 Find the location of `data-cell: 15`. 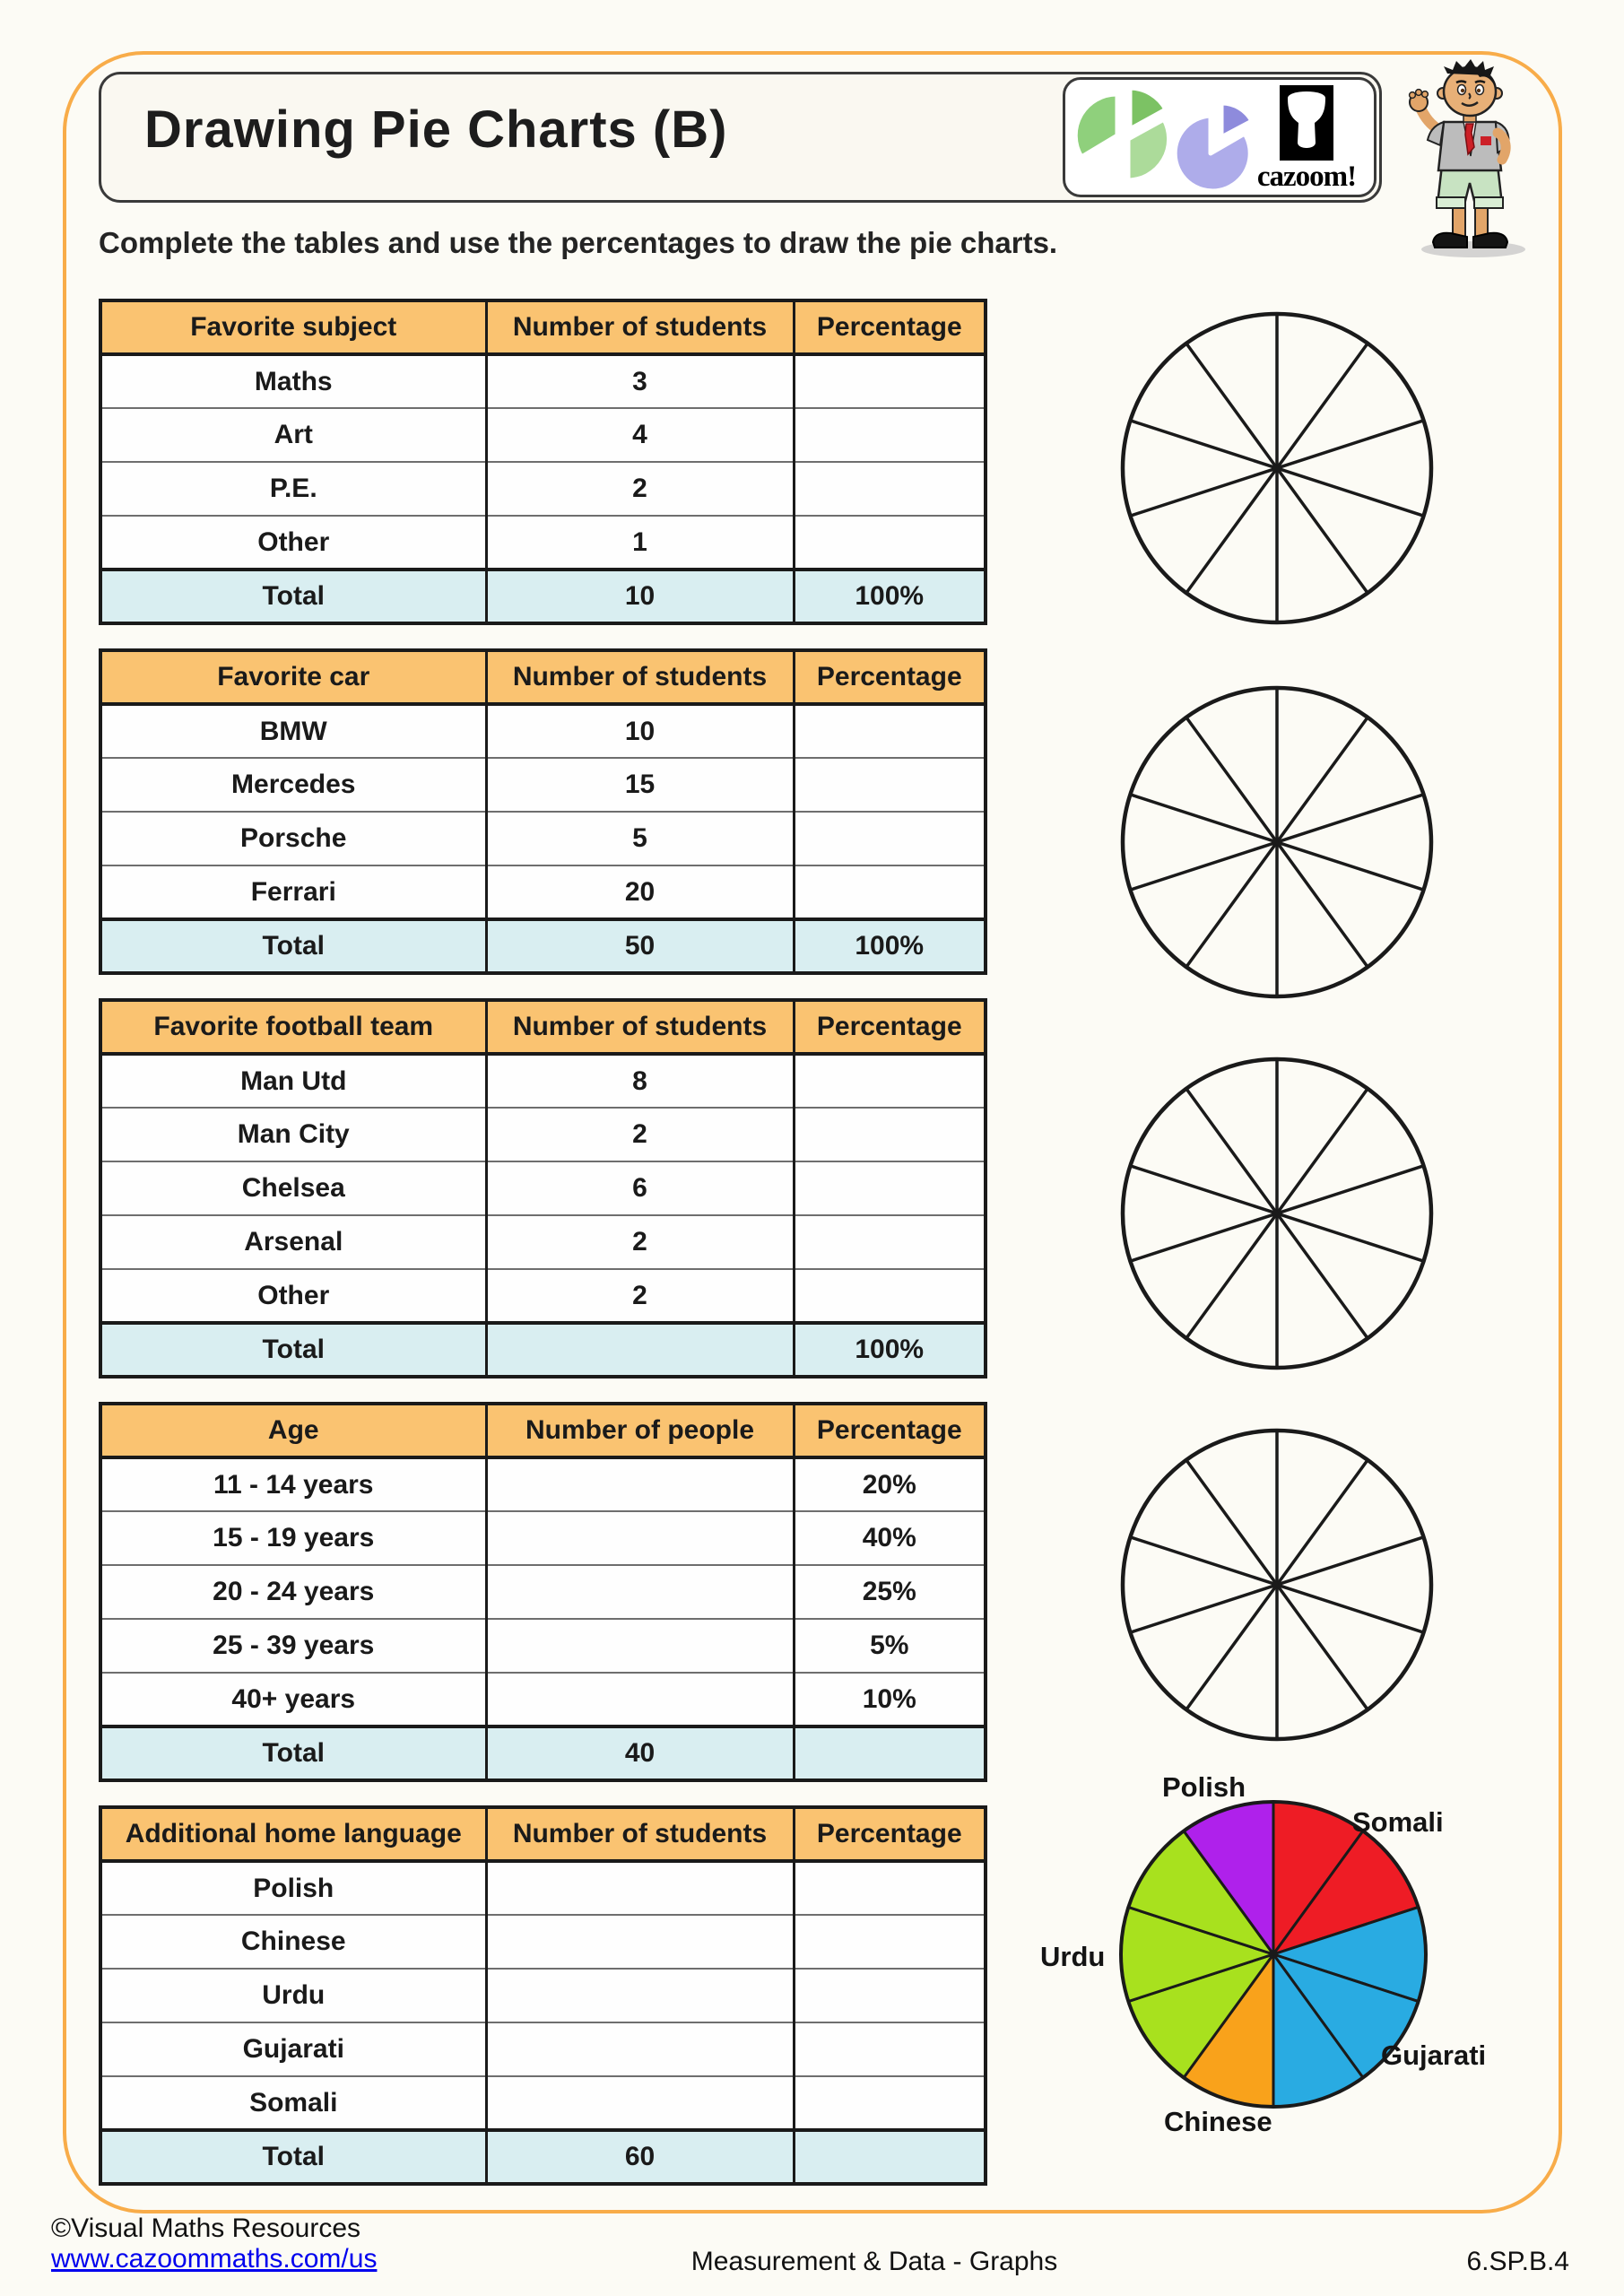

data-cell: 15 is located at coordinates (639, 785).